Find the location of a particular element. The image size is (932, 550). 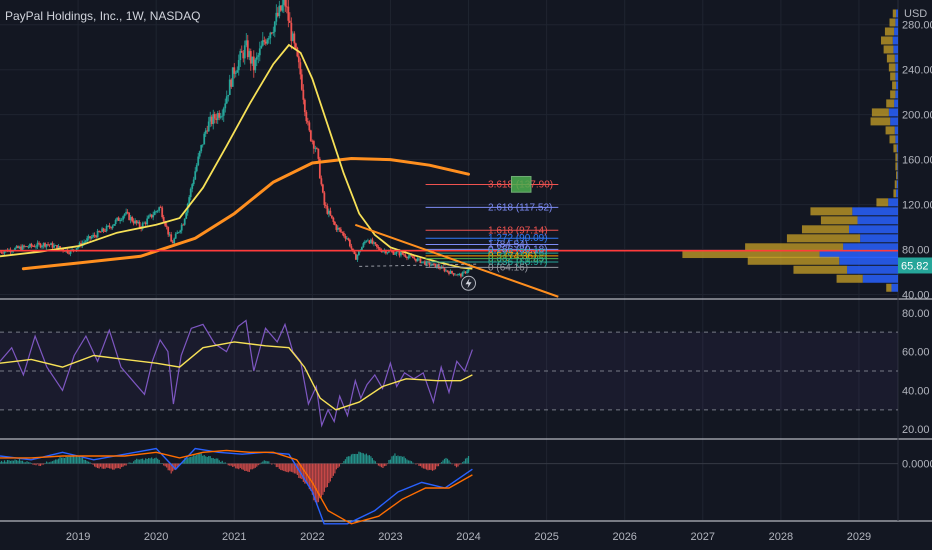

fib-level-label: 1.272 (90.09) is located at coordinates (517, 238).